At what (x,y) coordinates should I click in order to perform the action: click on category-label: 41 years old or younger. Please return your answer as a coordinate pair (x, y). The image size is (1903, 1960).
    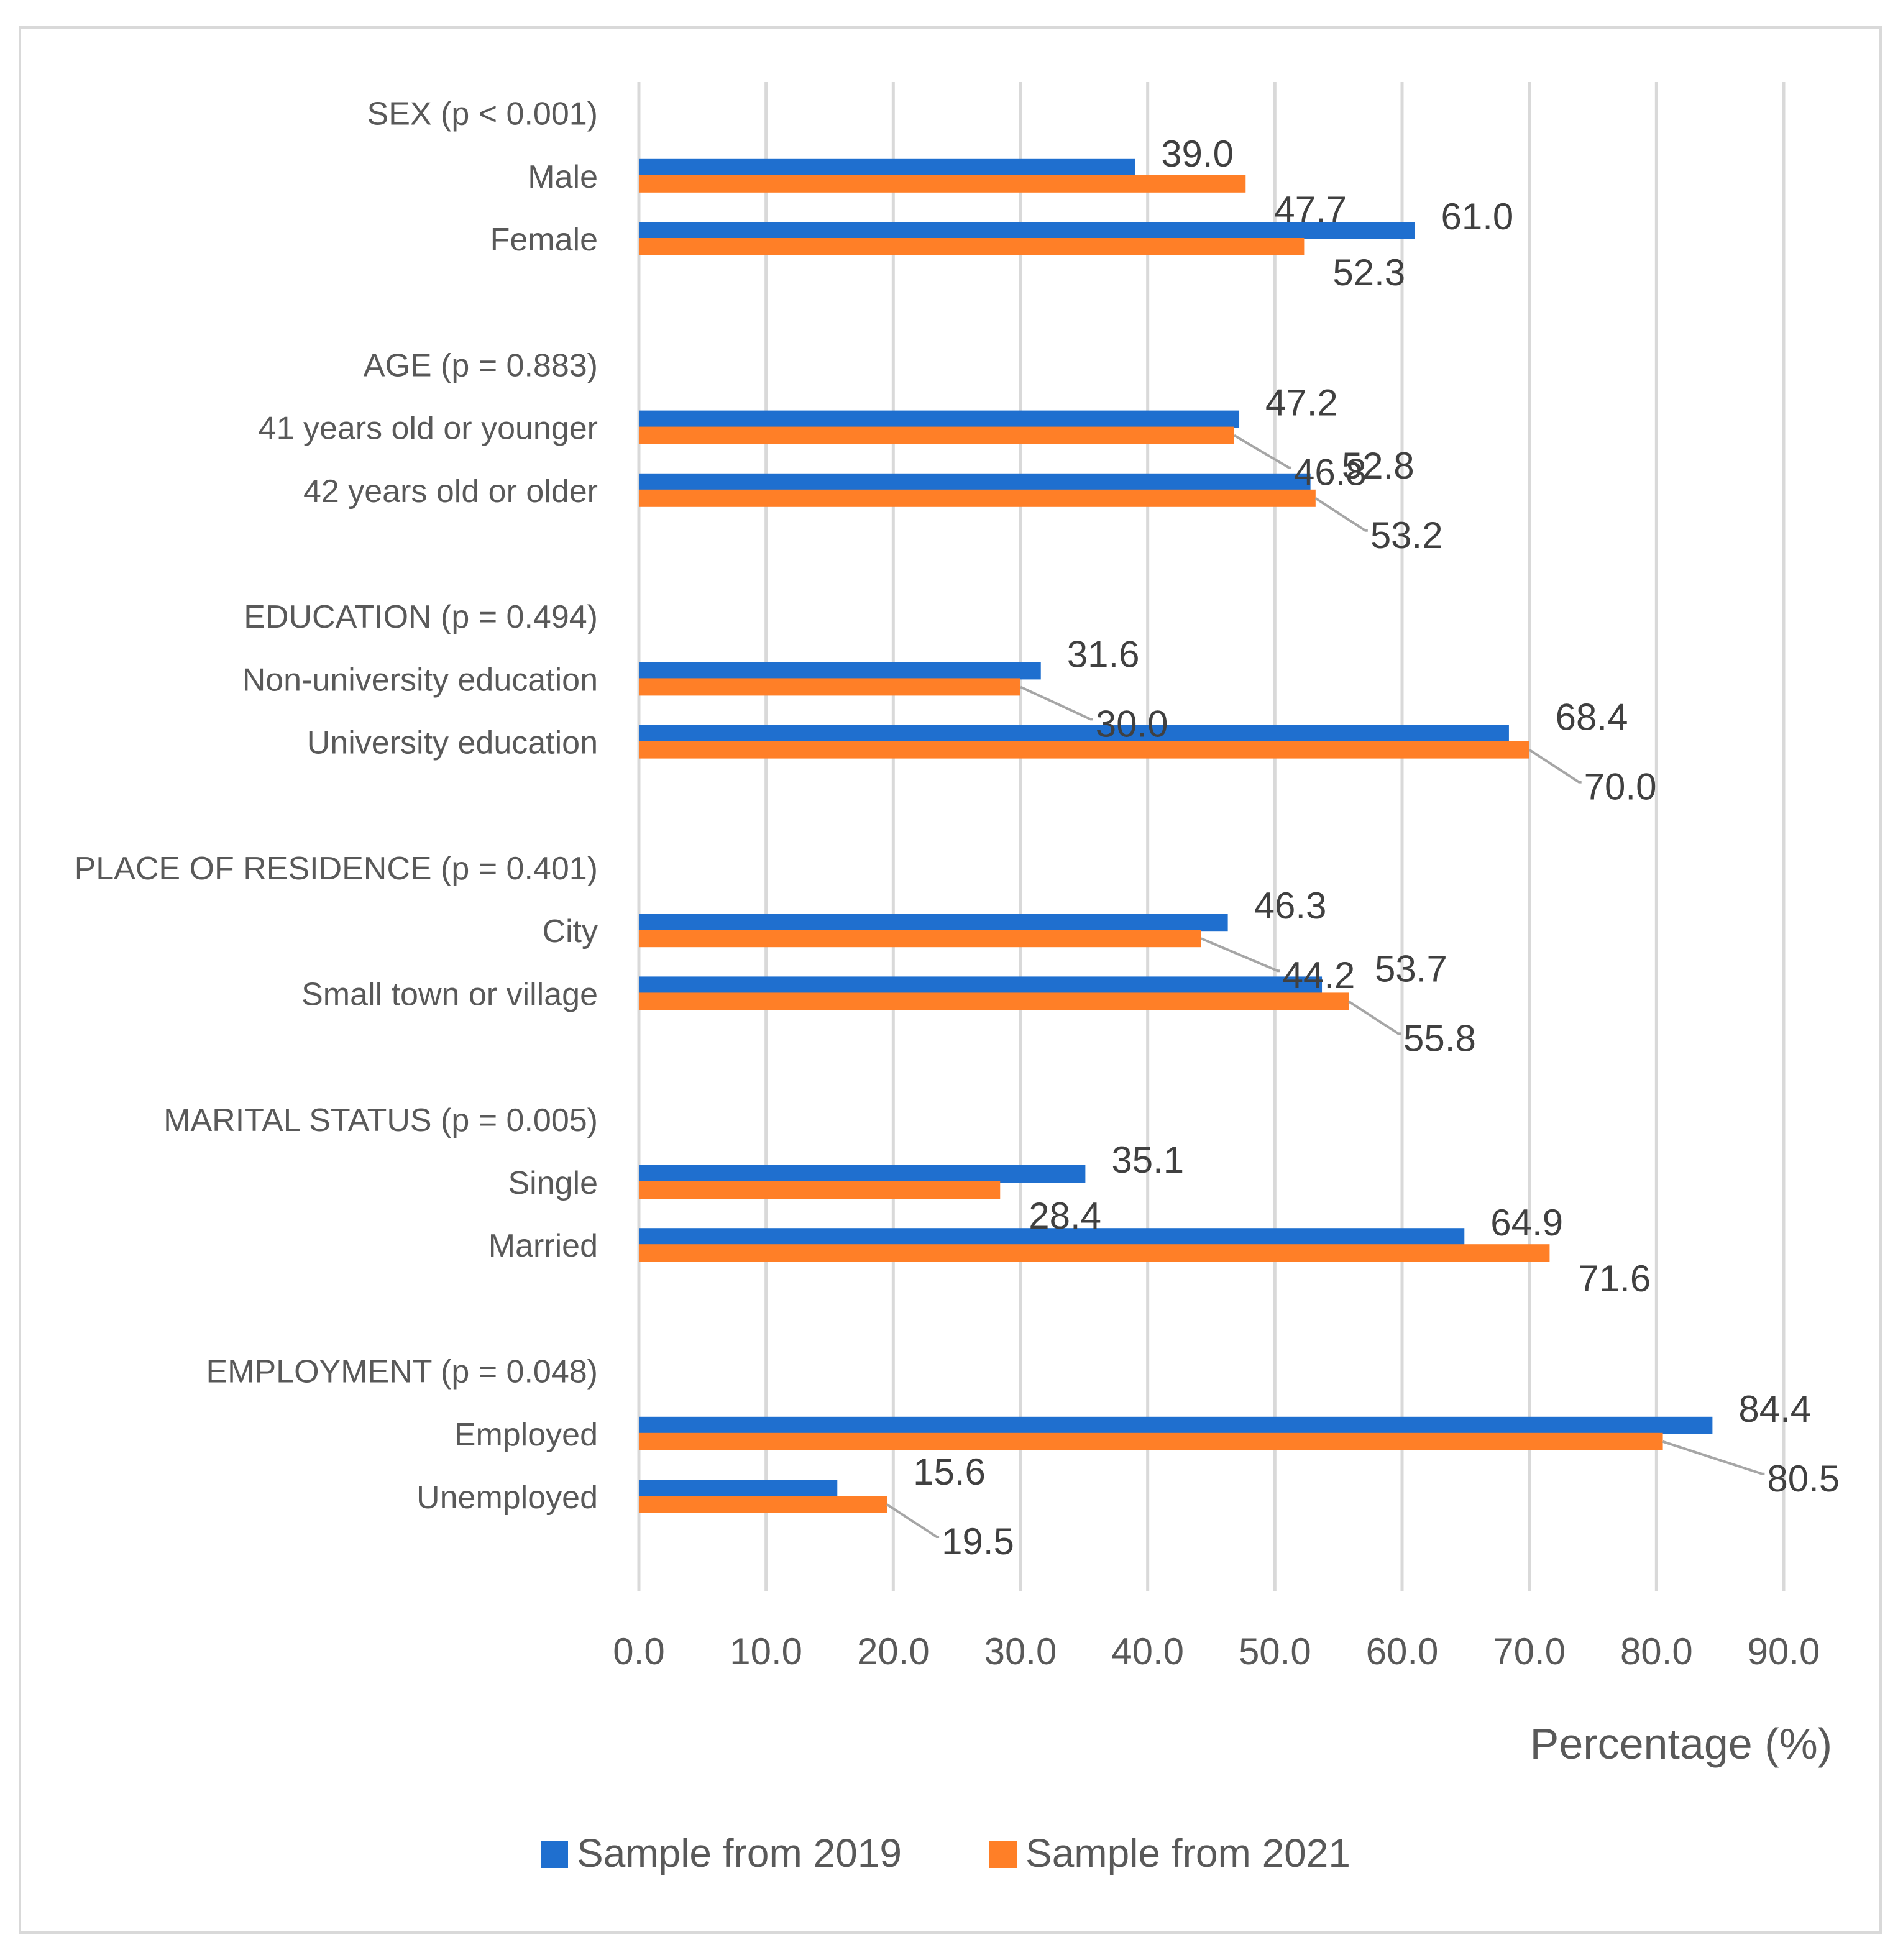
    Looking at the image, I should click on (428, 429).